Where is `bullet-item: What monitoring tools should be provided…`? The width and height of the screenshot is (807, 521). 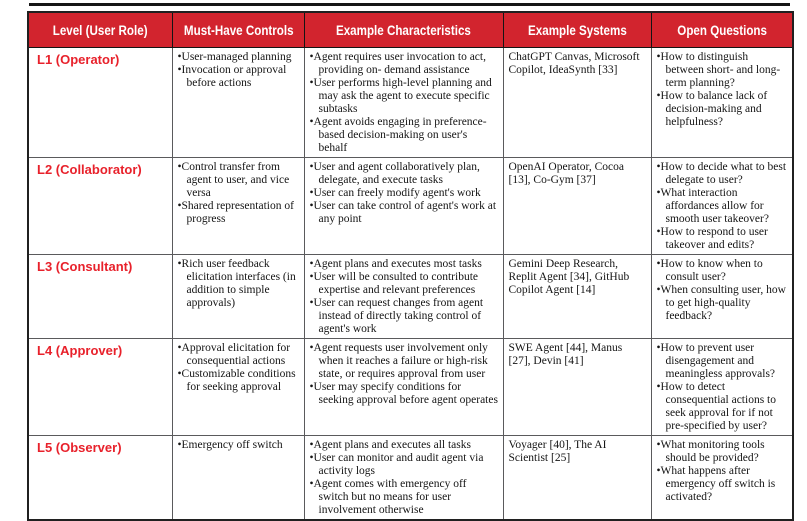
bullet-item: What monitoring tools should be provided… is located at coordinates (723, 452).